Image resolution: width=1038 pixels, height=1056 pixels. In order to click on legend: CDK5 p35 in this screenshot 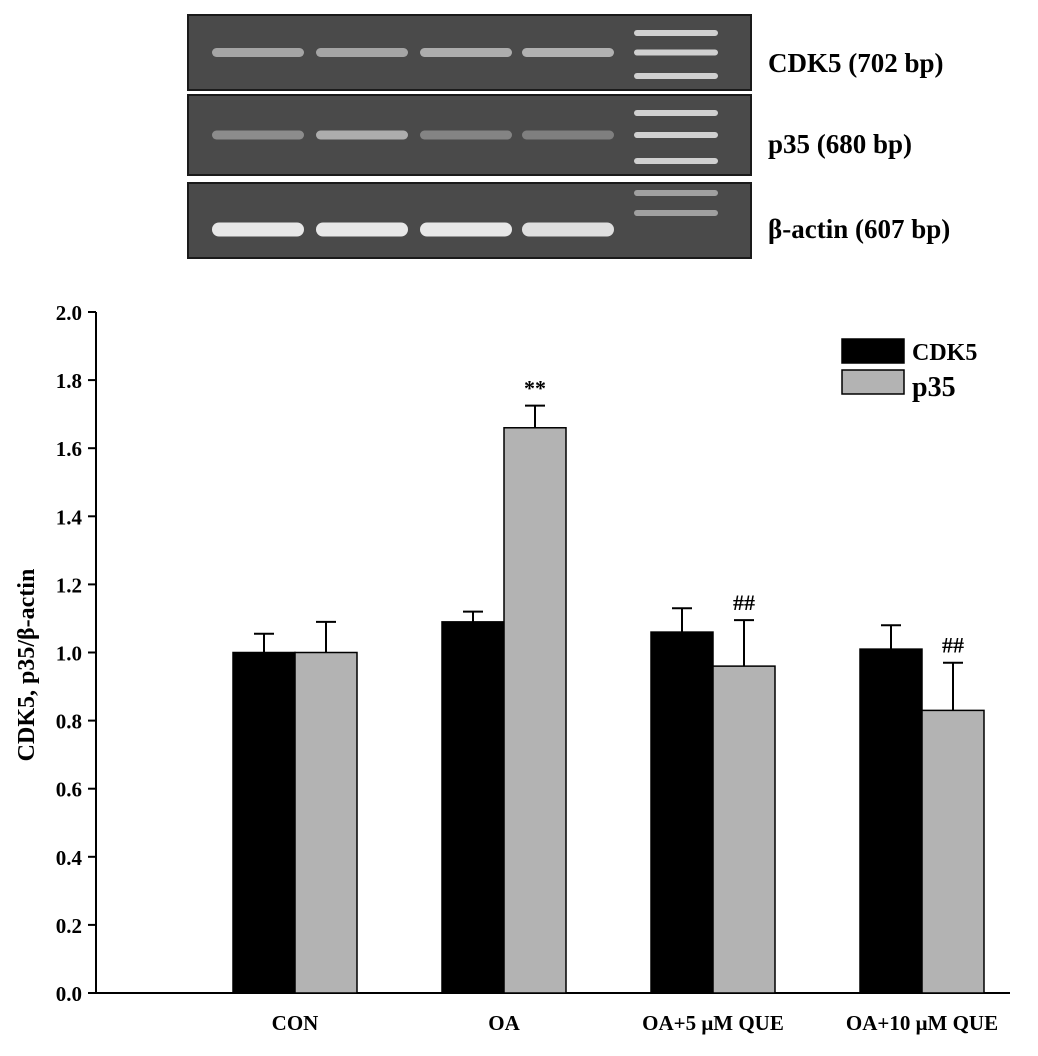, I will do `click(909, 370)`.